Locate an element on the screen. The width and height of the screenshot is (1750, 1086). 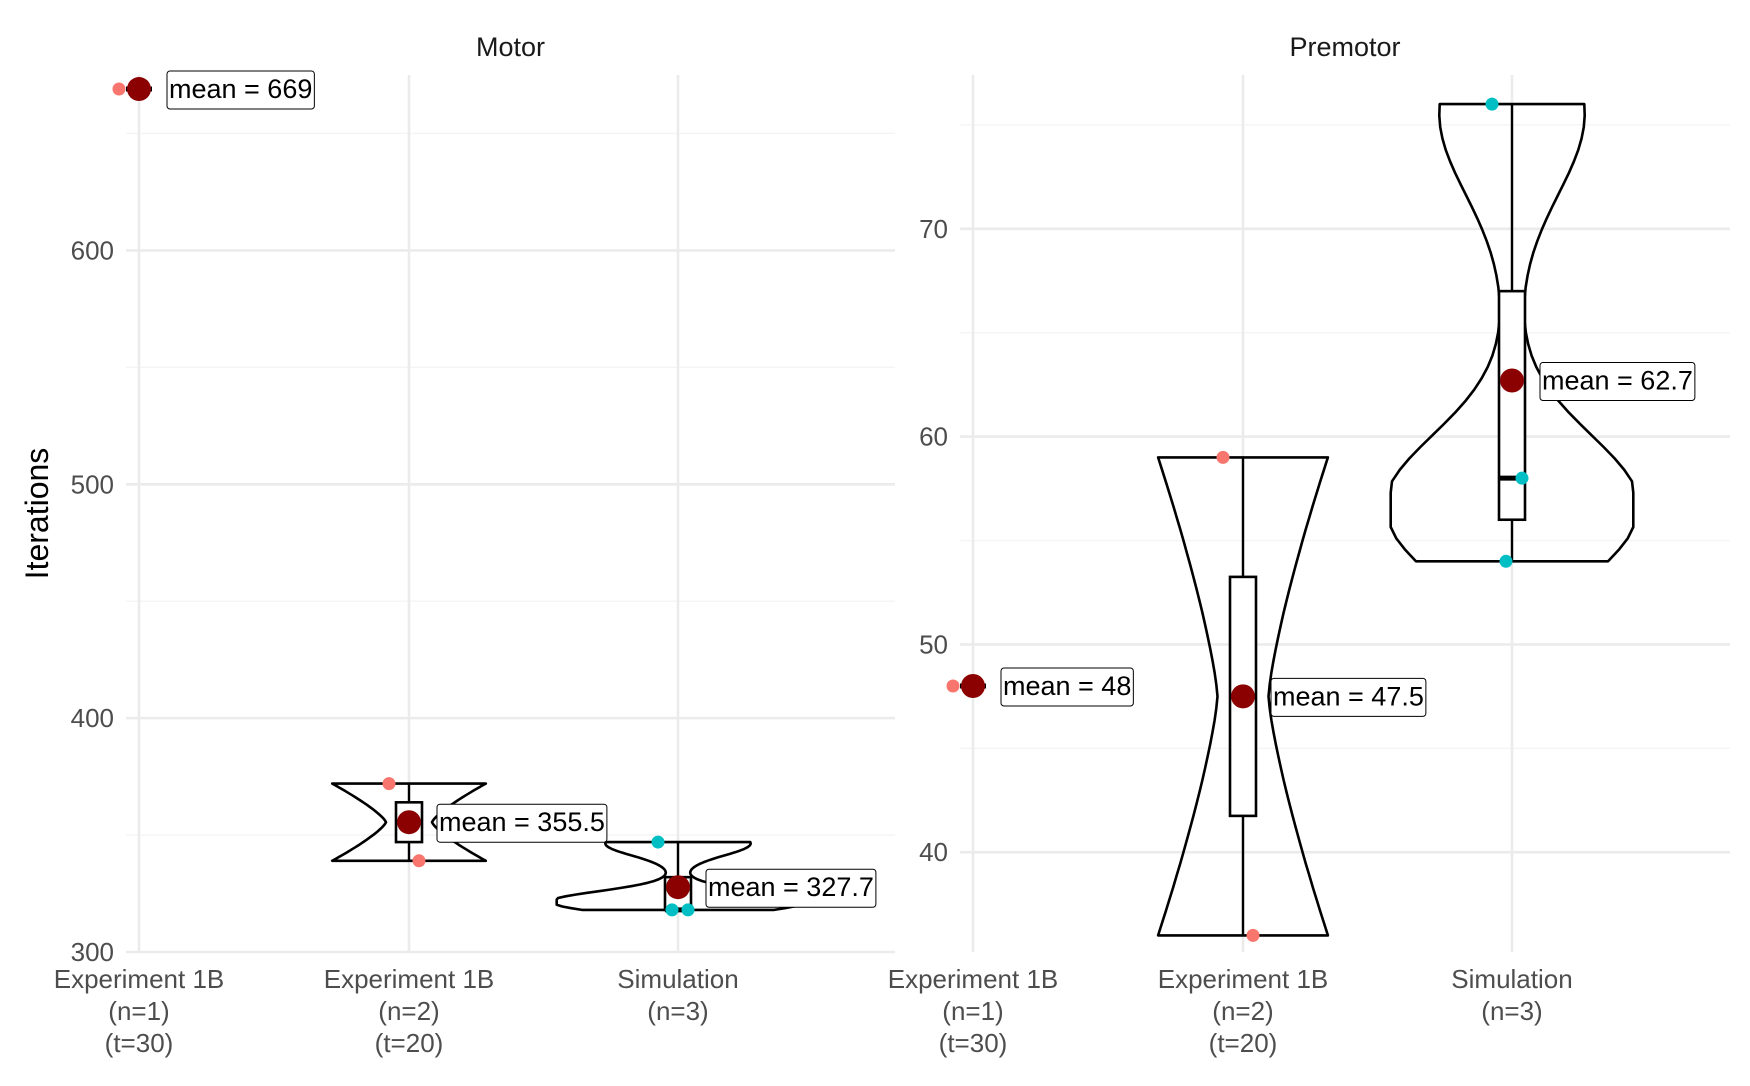
y-axis-title: Iterations is located at coordinates (37, 514).